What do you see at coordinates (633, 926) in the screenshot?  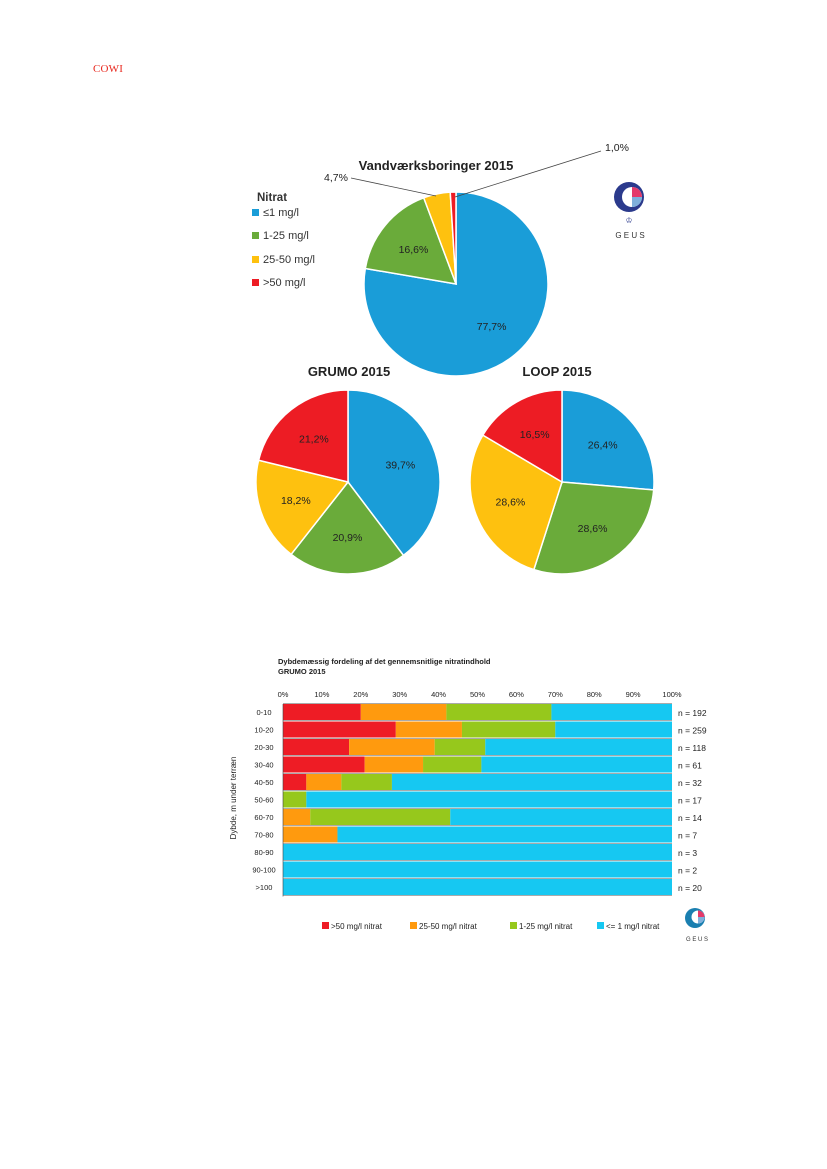 I see `legend-label: <= 1 mg/l nitrat` at bounding box center [633, 926].